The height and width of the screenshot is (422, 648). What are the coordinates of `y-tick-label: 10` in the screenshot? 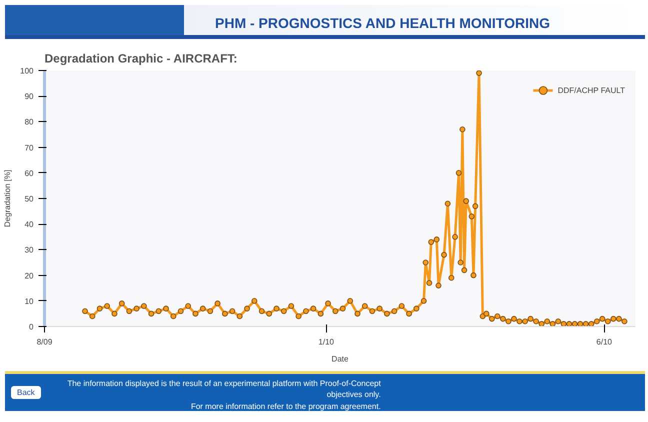 It's located at (29, 301).